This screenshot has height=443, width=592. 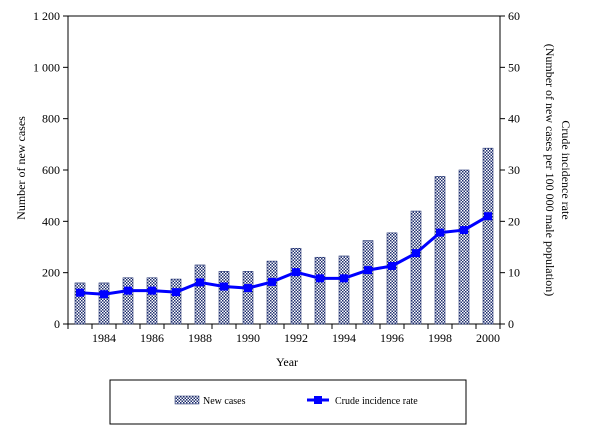 I want to click on right-axis-tick-label: 30, so click(x=514, y=170).